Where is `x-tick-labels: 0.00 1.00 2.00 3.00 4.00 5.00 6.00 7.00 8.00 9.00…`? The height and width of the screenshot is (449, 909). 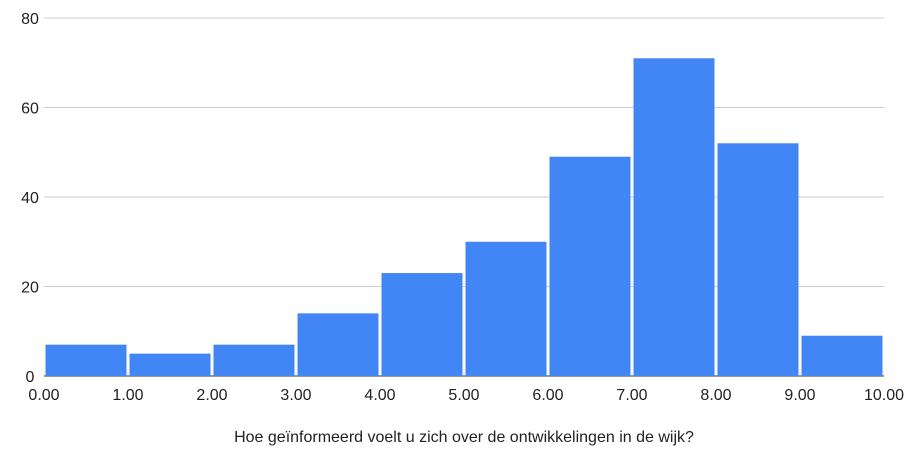 x-tick-labels: 0.00 1.00 2.00 3.00 4.00 5.00 6.00 7.00 8.00 9.00… is located at coordinates (466, 395).